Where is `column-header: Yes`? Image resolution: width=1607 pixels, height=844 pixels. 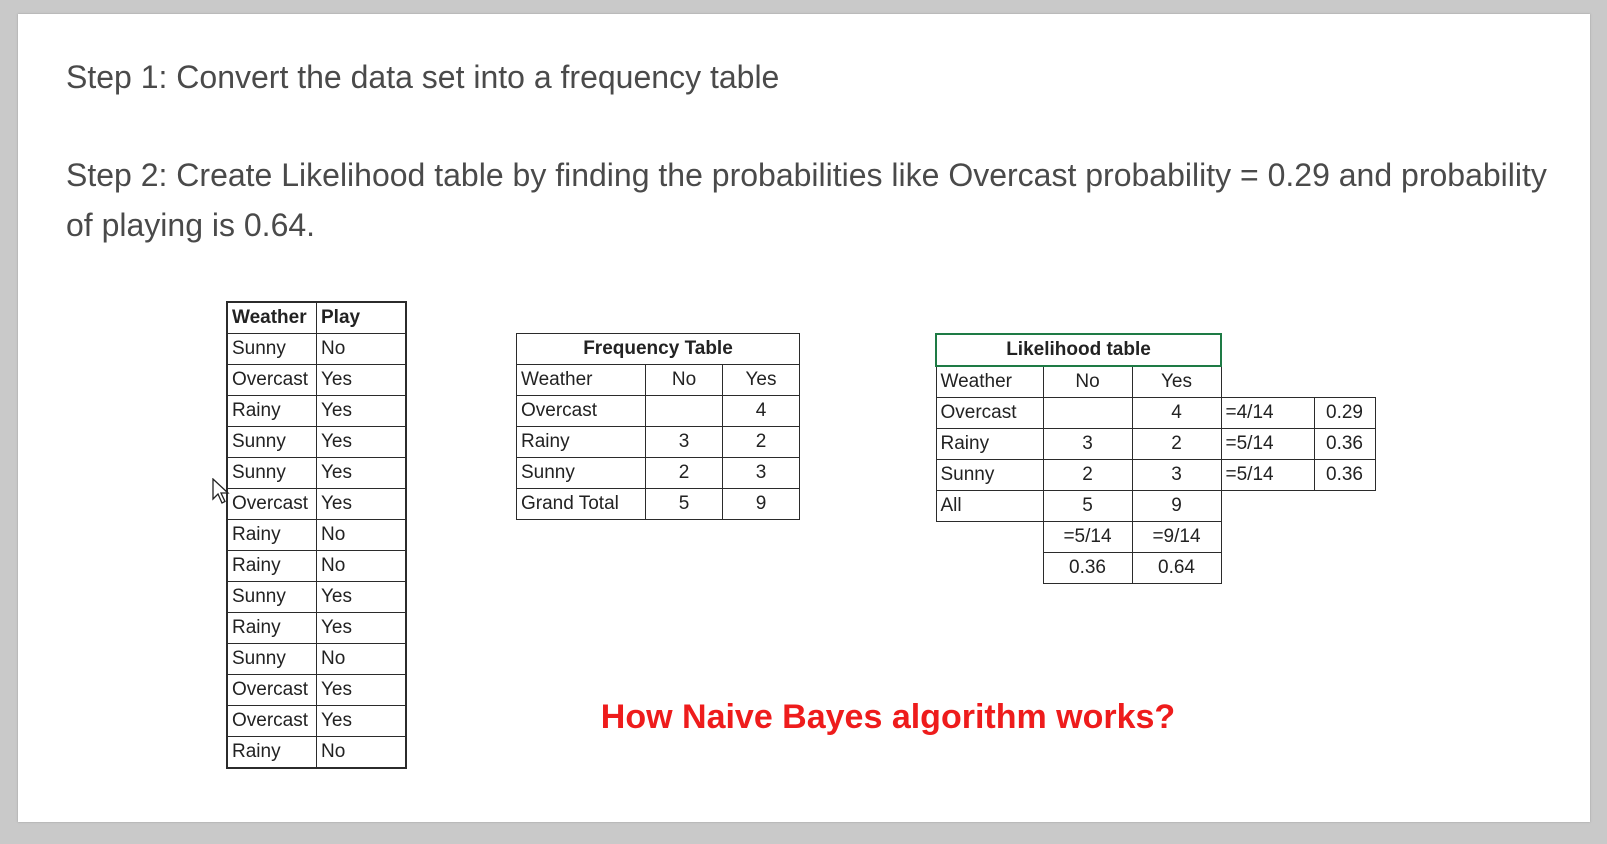
column-header: Yes is located at coordinates (761, 380).